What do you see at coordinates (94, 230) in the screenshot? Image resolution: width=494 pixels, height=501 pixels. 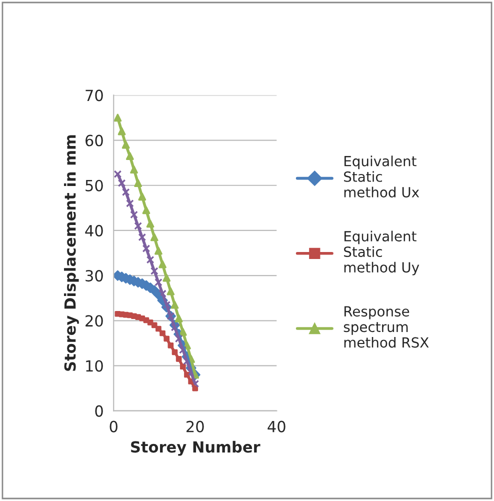 I see `y-tick-label: 40` at bounding box center [94, 230].